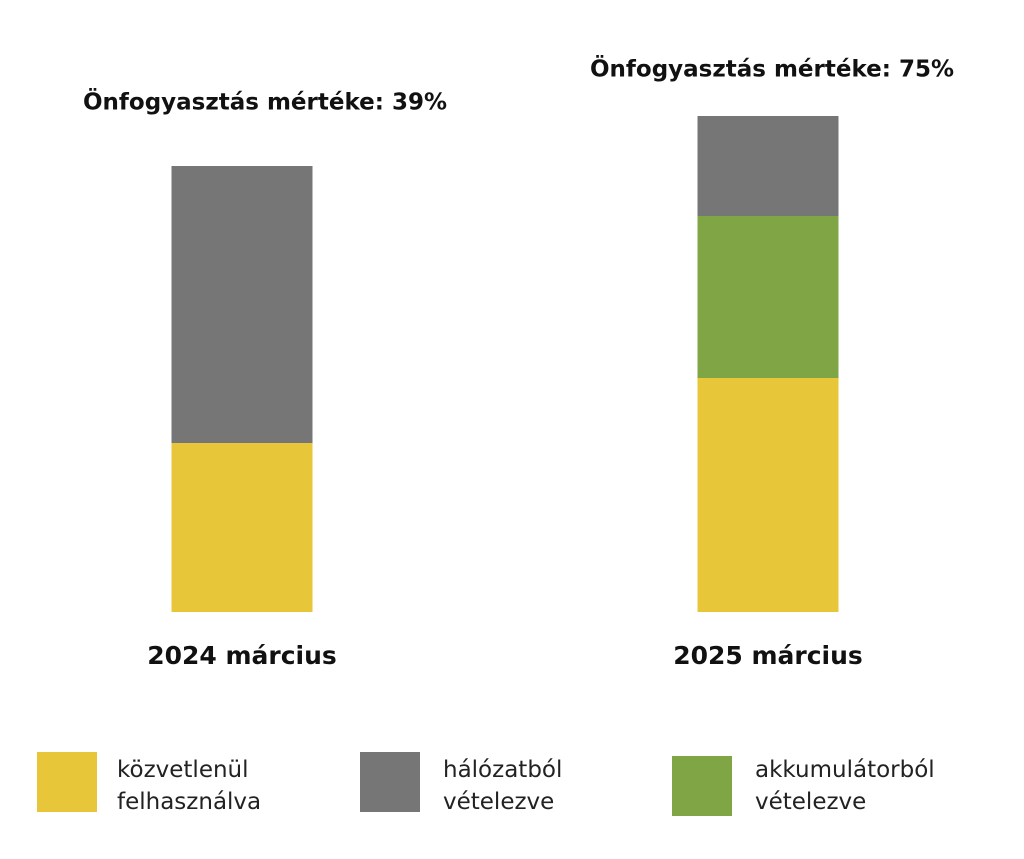  I want to click on legend-label: akkumulátorból vételezve, so click(845, 786).